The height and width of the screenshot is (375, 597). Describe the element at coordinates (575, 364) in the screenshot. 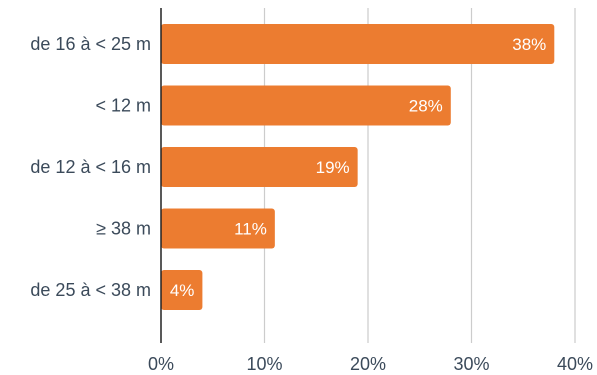

I see `x-tick-label: 40%` at that location.